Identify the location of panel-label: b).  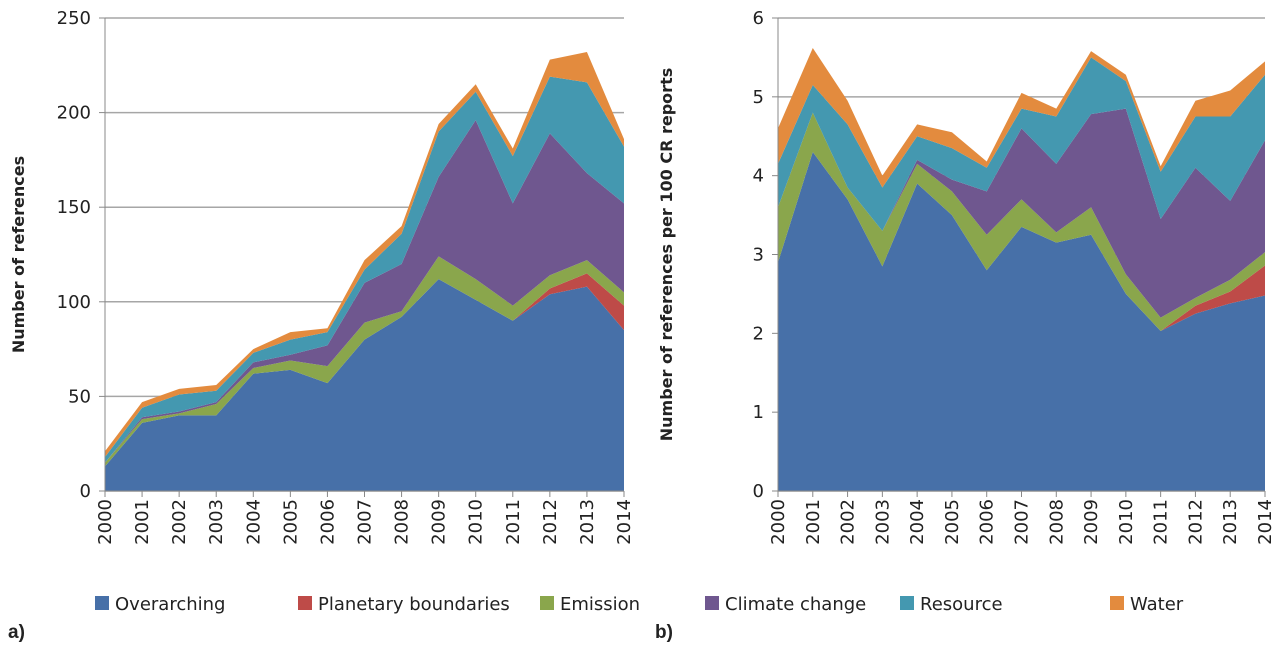
(664, 632).